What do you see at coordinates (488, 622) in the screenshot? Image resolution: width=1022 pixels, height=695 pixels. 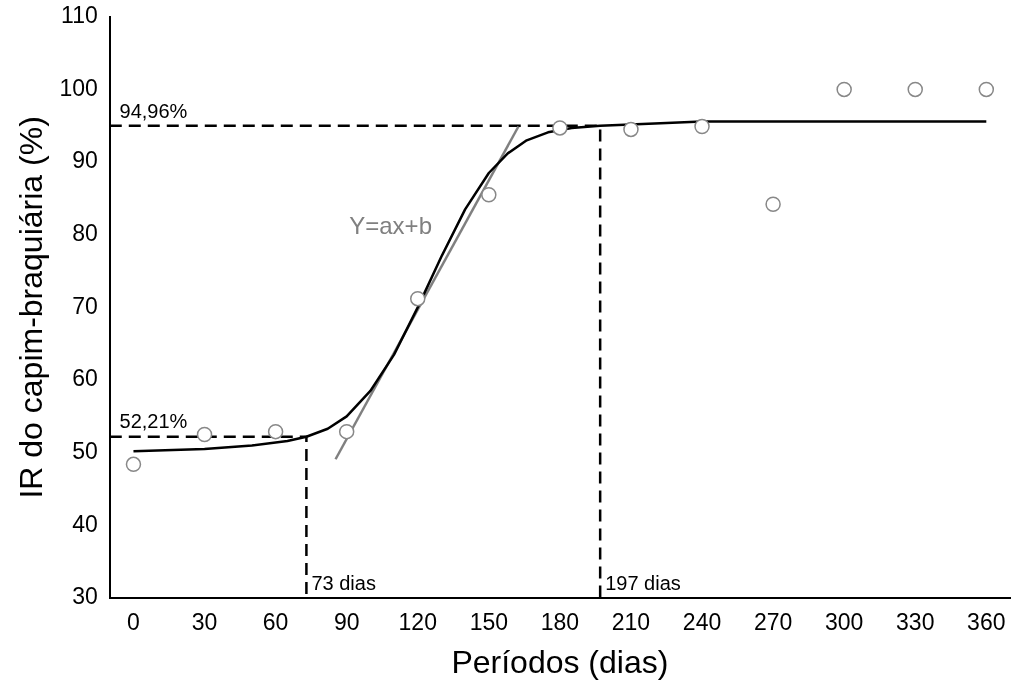 I see `x-tick-label: 150` at bounding box center [488, 622].